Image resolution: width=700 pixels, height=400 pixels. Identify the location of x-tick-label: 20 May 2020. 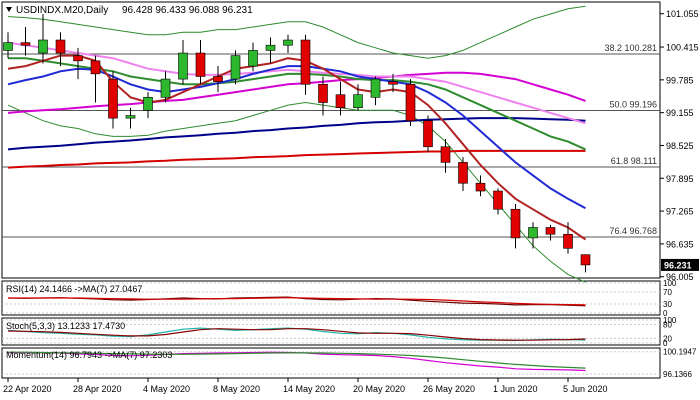
(379, 389).